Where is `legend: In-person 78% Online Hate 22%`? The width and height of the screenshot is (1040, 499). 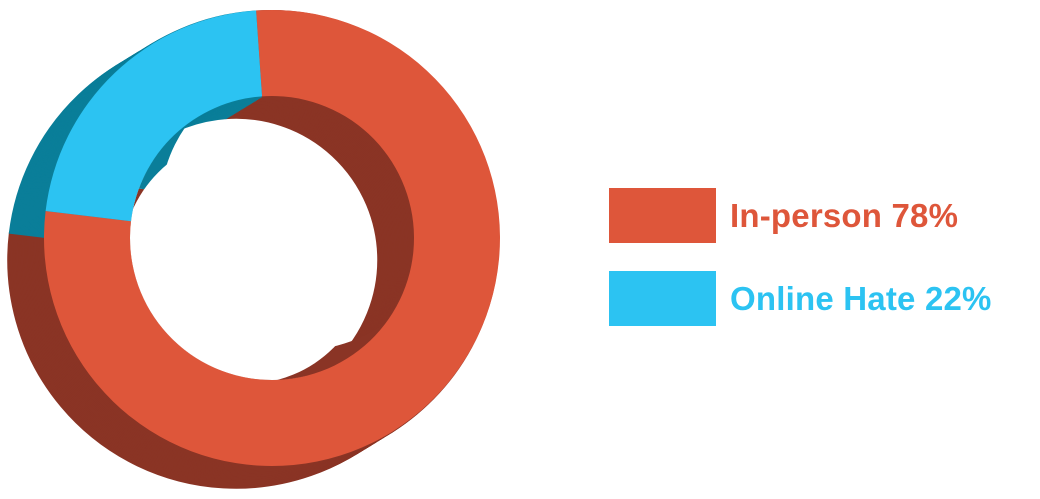 legend: In-person 78% Online Hate 22% is located at coordinates (800, 271).